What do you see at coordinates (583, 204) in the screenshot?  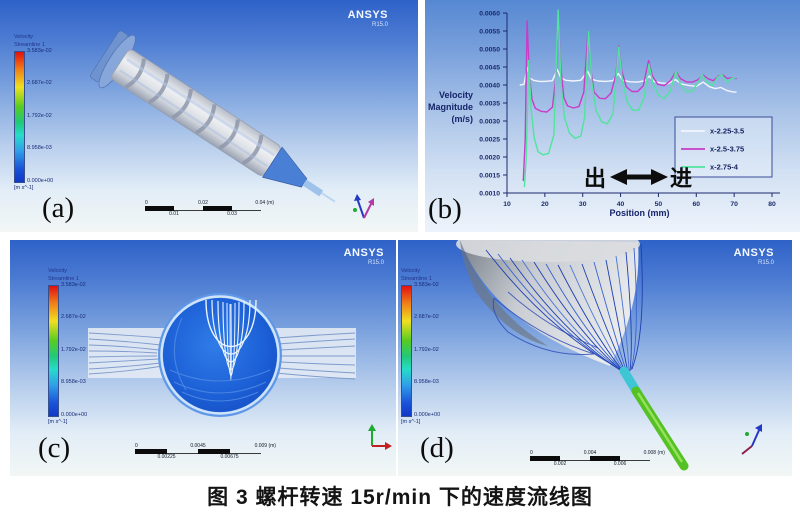 I see `x-tick-label: 30` at bounding box center [583, 204].